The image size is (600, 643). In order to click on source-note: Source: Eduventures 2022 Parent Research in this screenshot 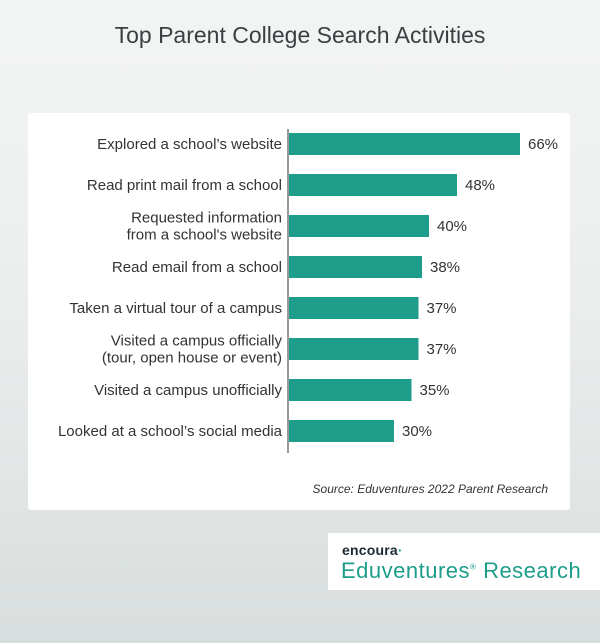, I will do `click(430, 489)`.